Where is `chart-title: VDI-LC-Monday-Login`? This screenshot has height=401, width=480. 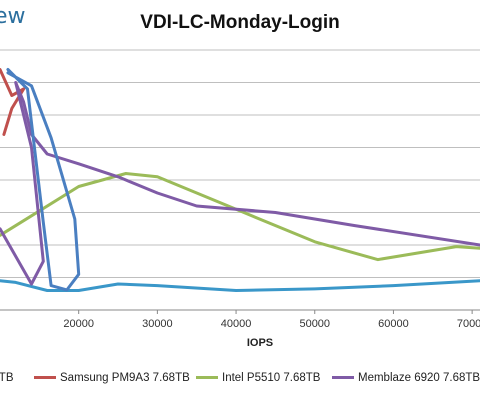 chart-title: VDI-LC-Monday-Login is located at coordinates (240, 22).